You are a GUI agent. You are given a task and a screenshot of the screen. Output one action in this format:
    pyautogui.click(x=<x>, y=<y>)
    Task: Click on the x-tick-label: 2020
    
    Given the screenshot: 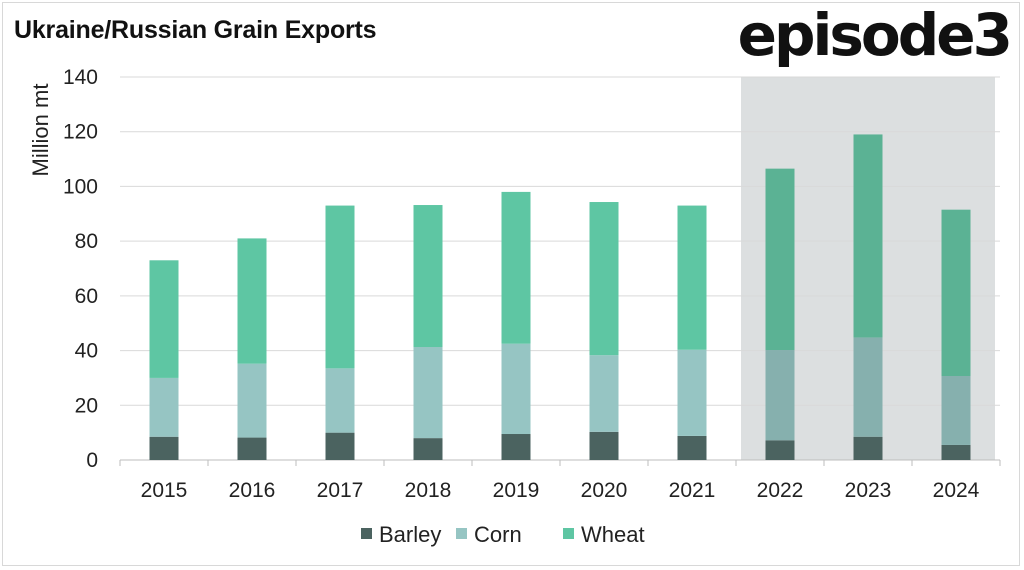 What is the action you would take?
    pyautogui.click(x=604, y=490)
    